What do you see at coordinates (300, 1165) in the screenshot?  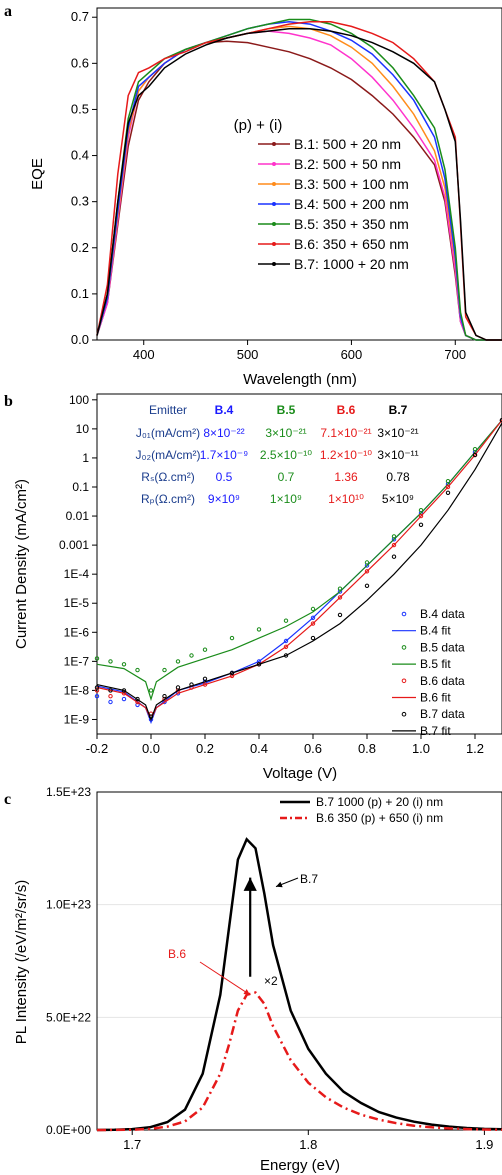 I see `pl-x-axis-label: Energy (eV)` at bounding box center [300, 1165].